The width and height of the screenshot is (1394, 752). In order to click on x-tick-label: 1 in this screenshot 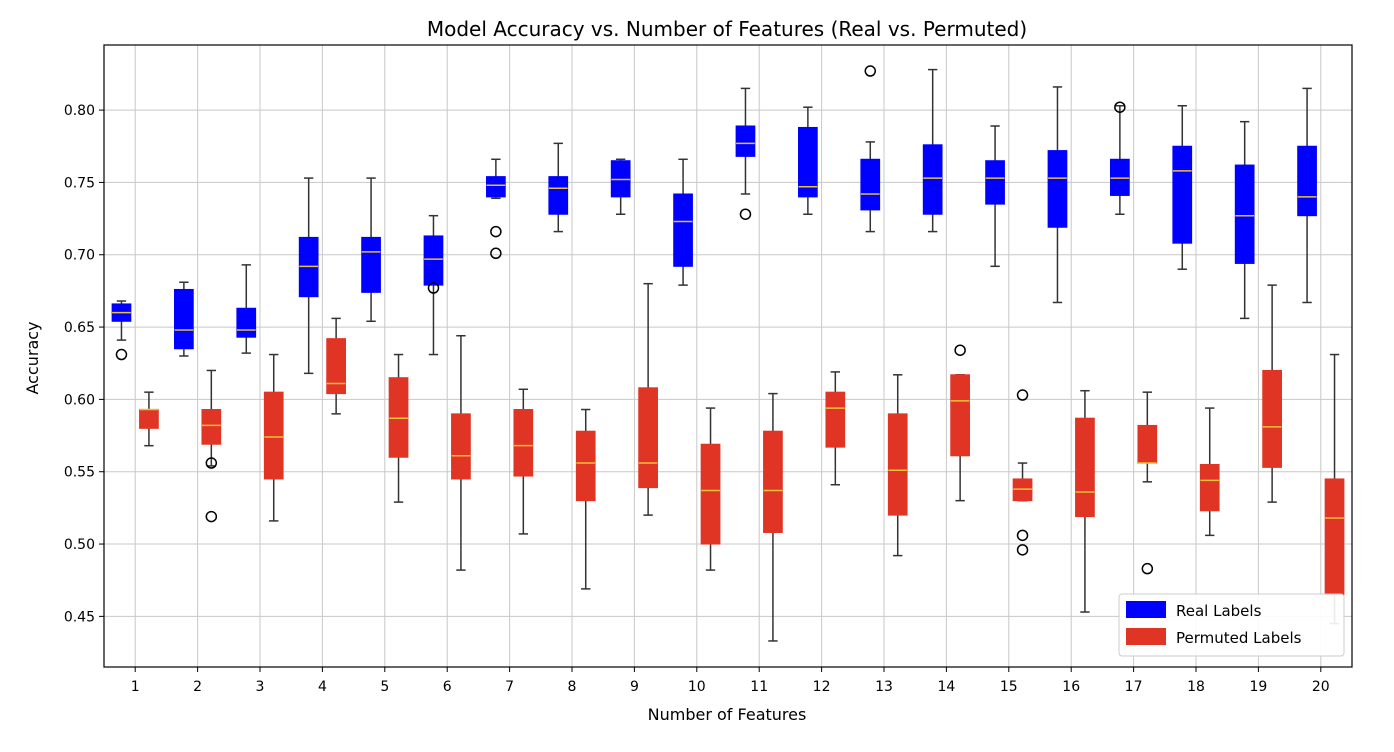, I will do `click(135, 687)`.